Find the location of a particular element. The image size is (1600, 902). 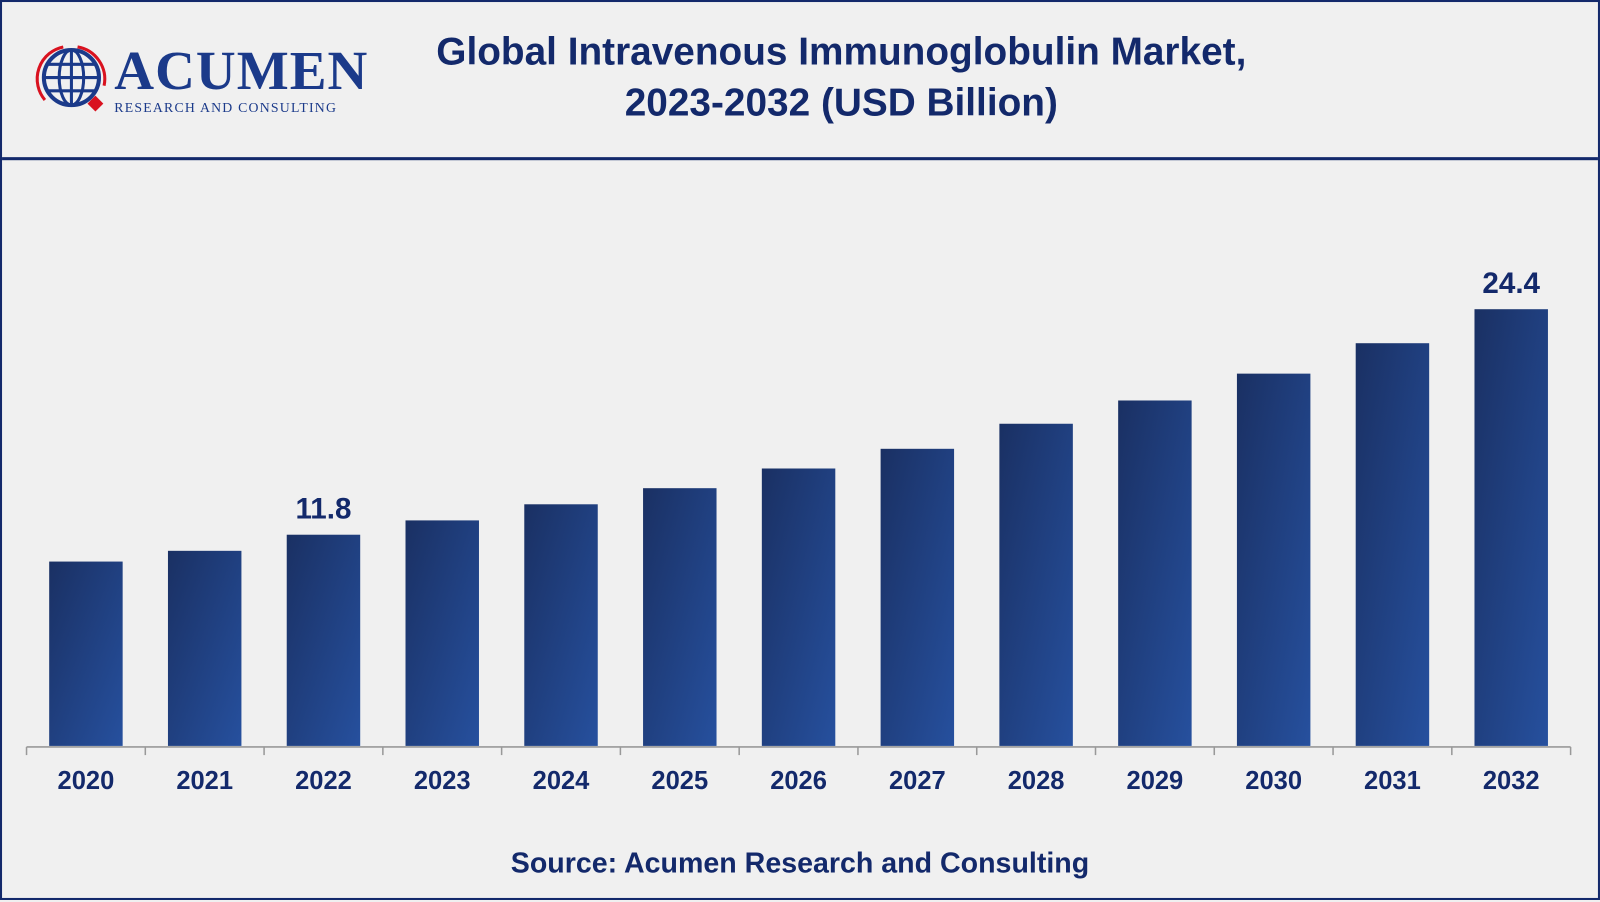

x-tick-label: 2027 is located at coordinates (917, 781).